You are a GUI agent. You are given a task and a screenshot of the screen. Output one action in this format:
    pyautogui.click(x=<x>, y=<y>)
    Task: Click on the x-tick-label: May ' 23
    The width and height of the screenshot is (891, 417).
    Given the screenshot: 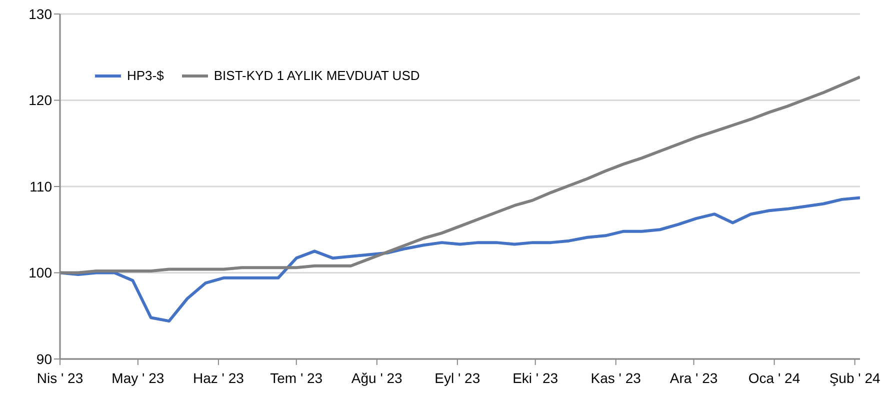 What is the action you would take?
    pyautogui.click(x=138, y=378)
    